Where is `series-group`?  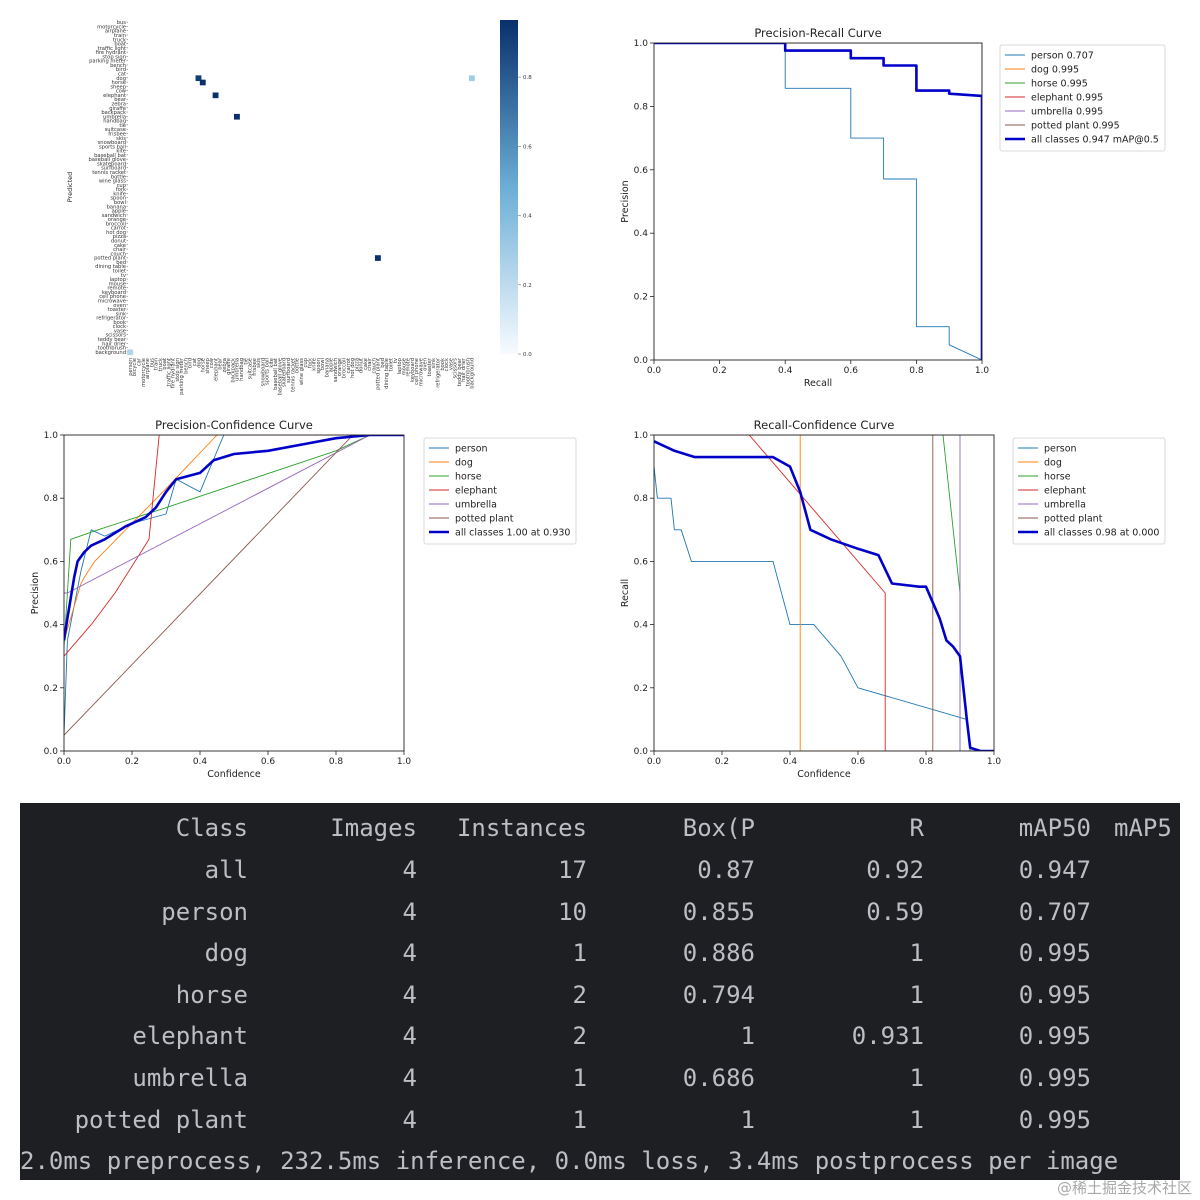
series-group is located at coordinates (824, 593).